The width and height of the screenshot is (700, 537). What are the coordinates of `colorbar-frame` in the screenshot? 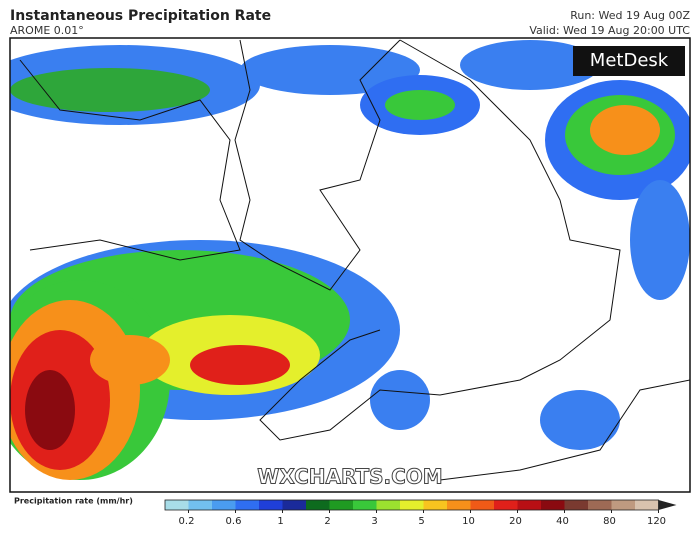 It's located at (411, 505).